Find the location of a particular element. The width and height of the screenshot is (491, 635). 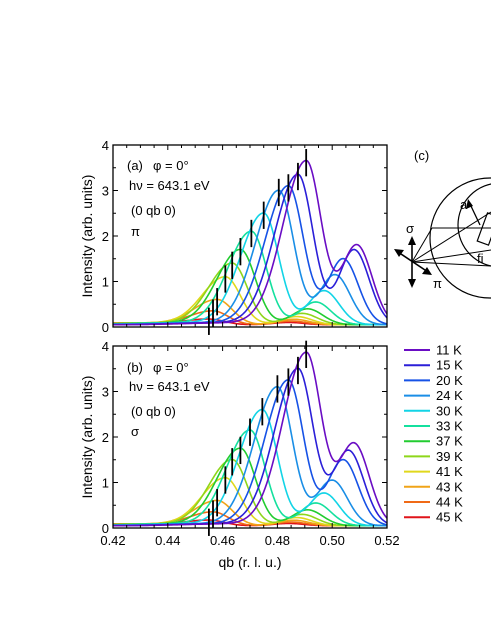

sigma-arrowhead-up-icon is located at coordinates (412, 240).